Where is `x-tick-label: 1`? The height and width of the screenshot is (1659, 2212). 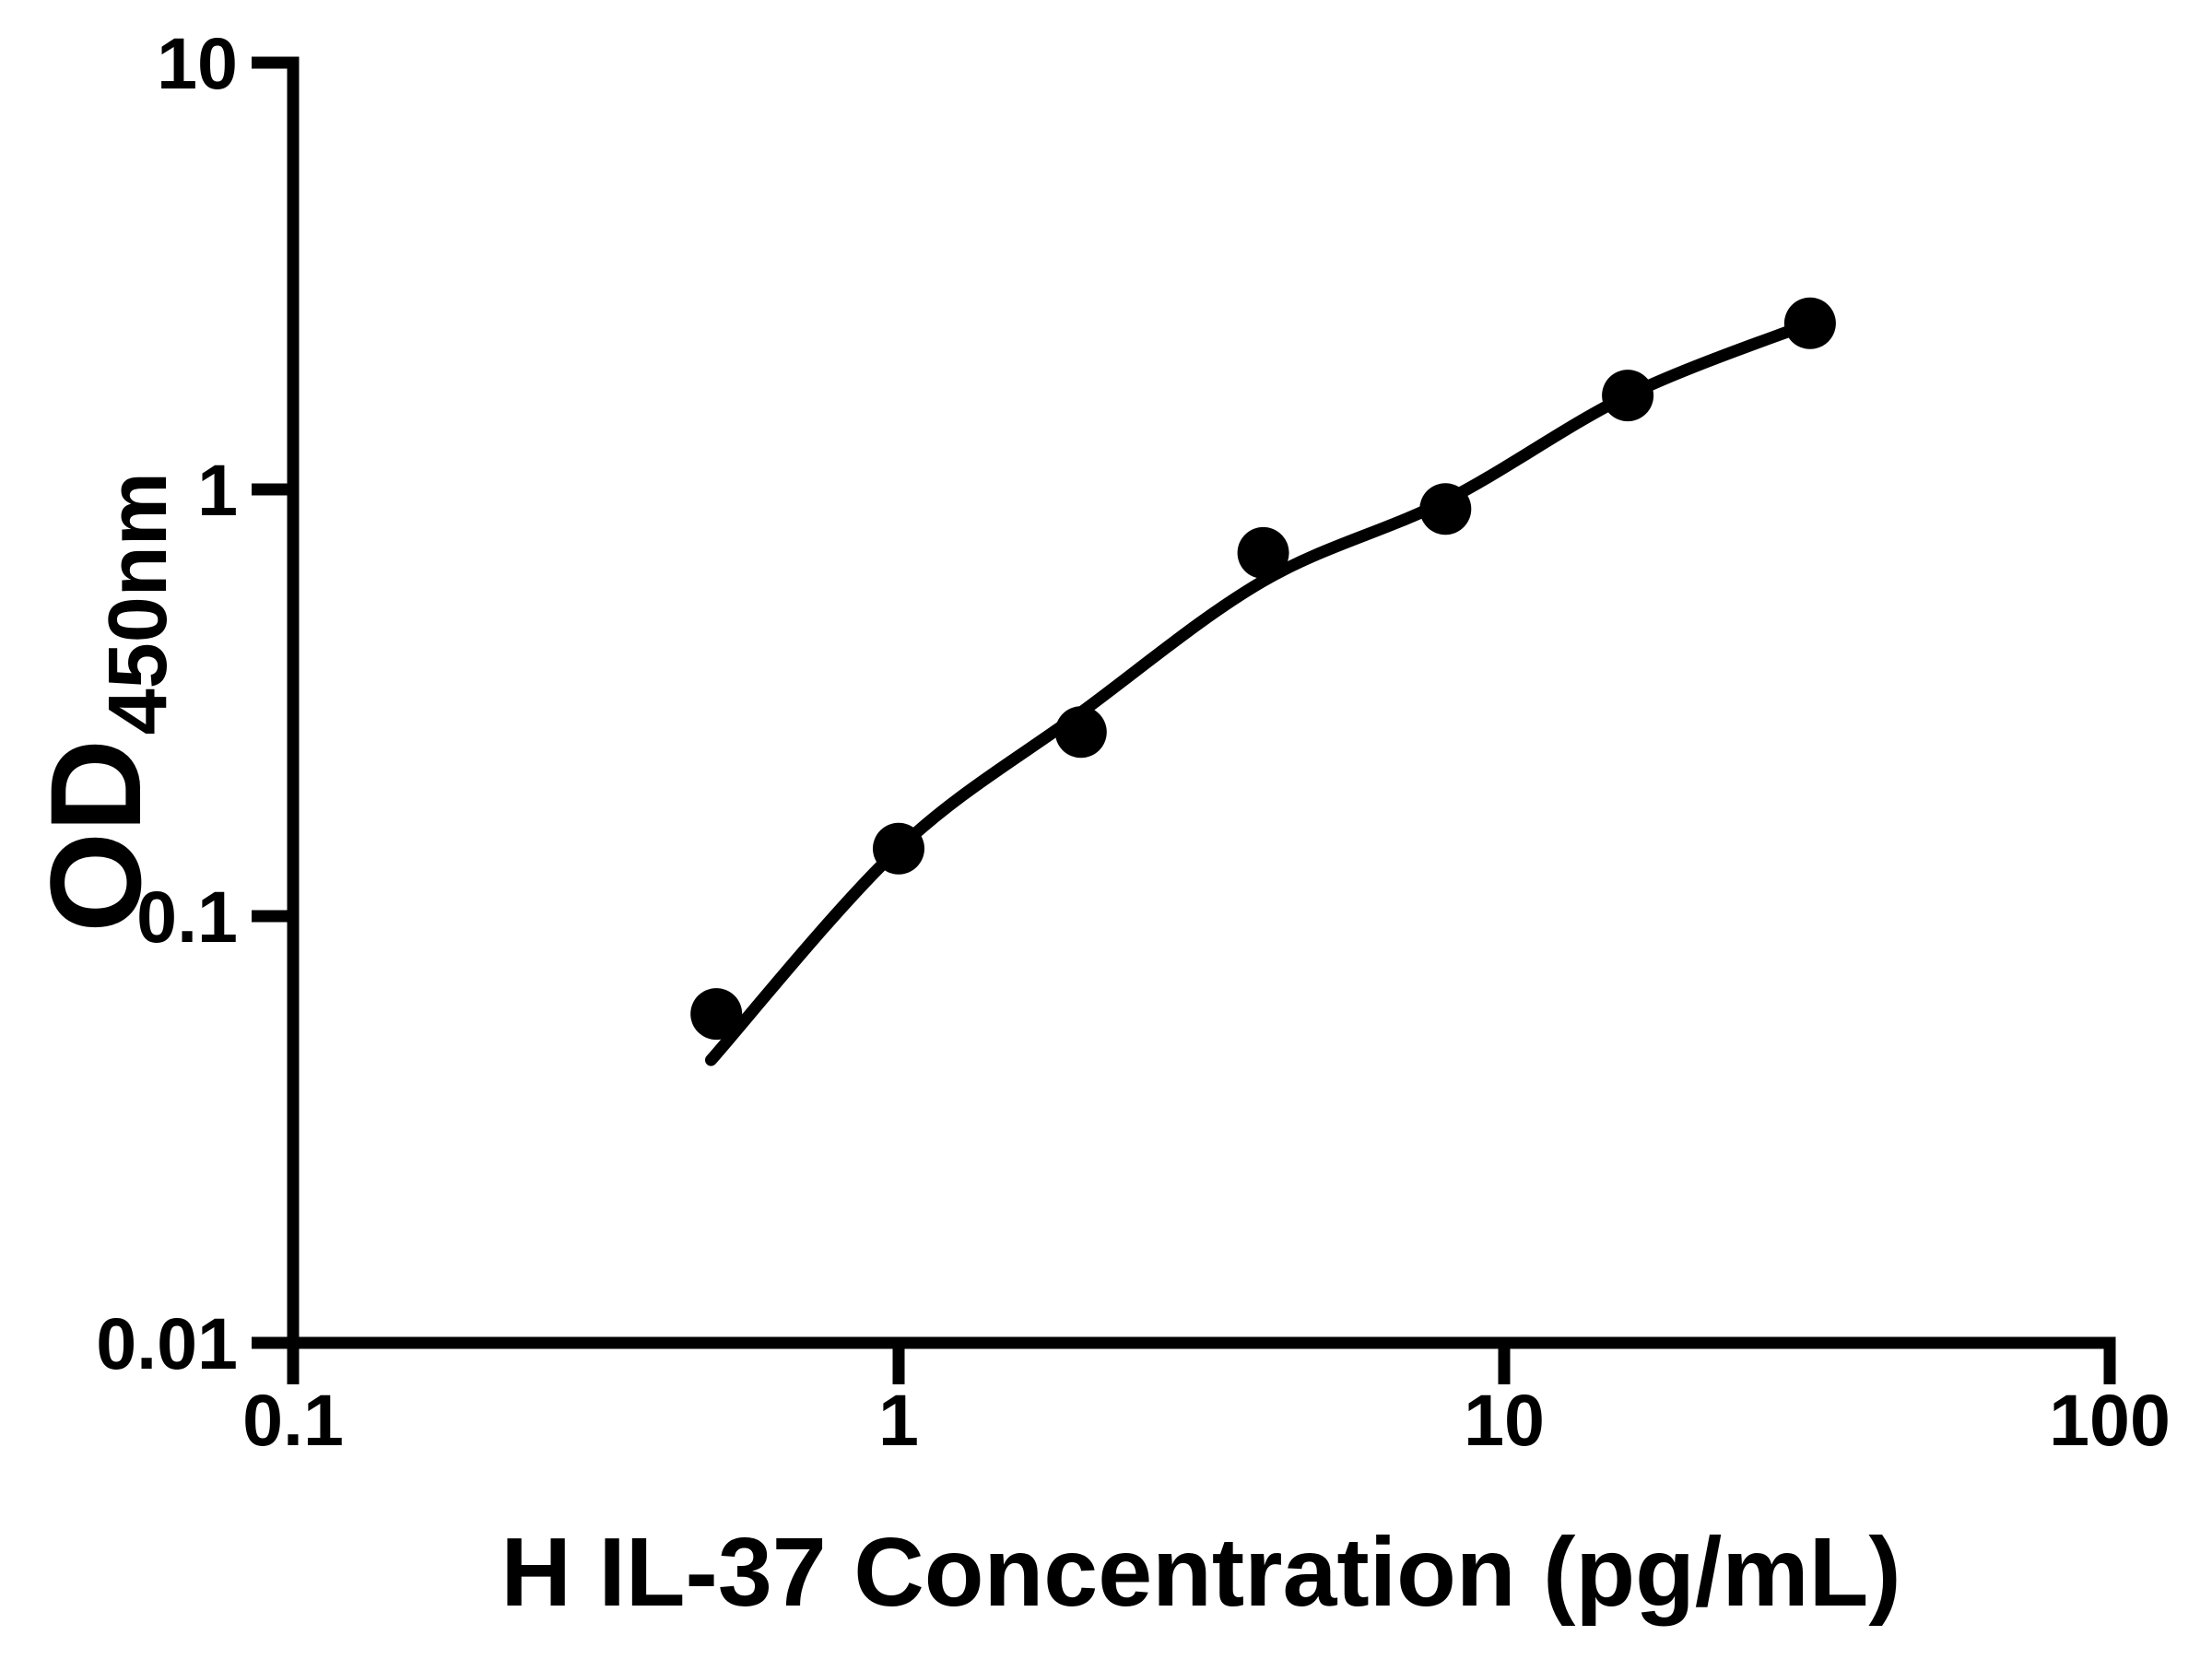
x-tick-label: 1 is located at coordinates (898, 1420).